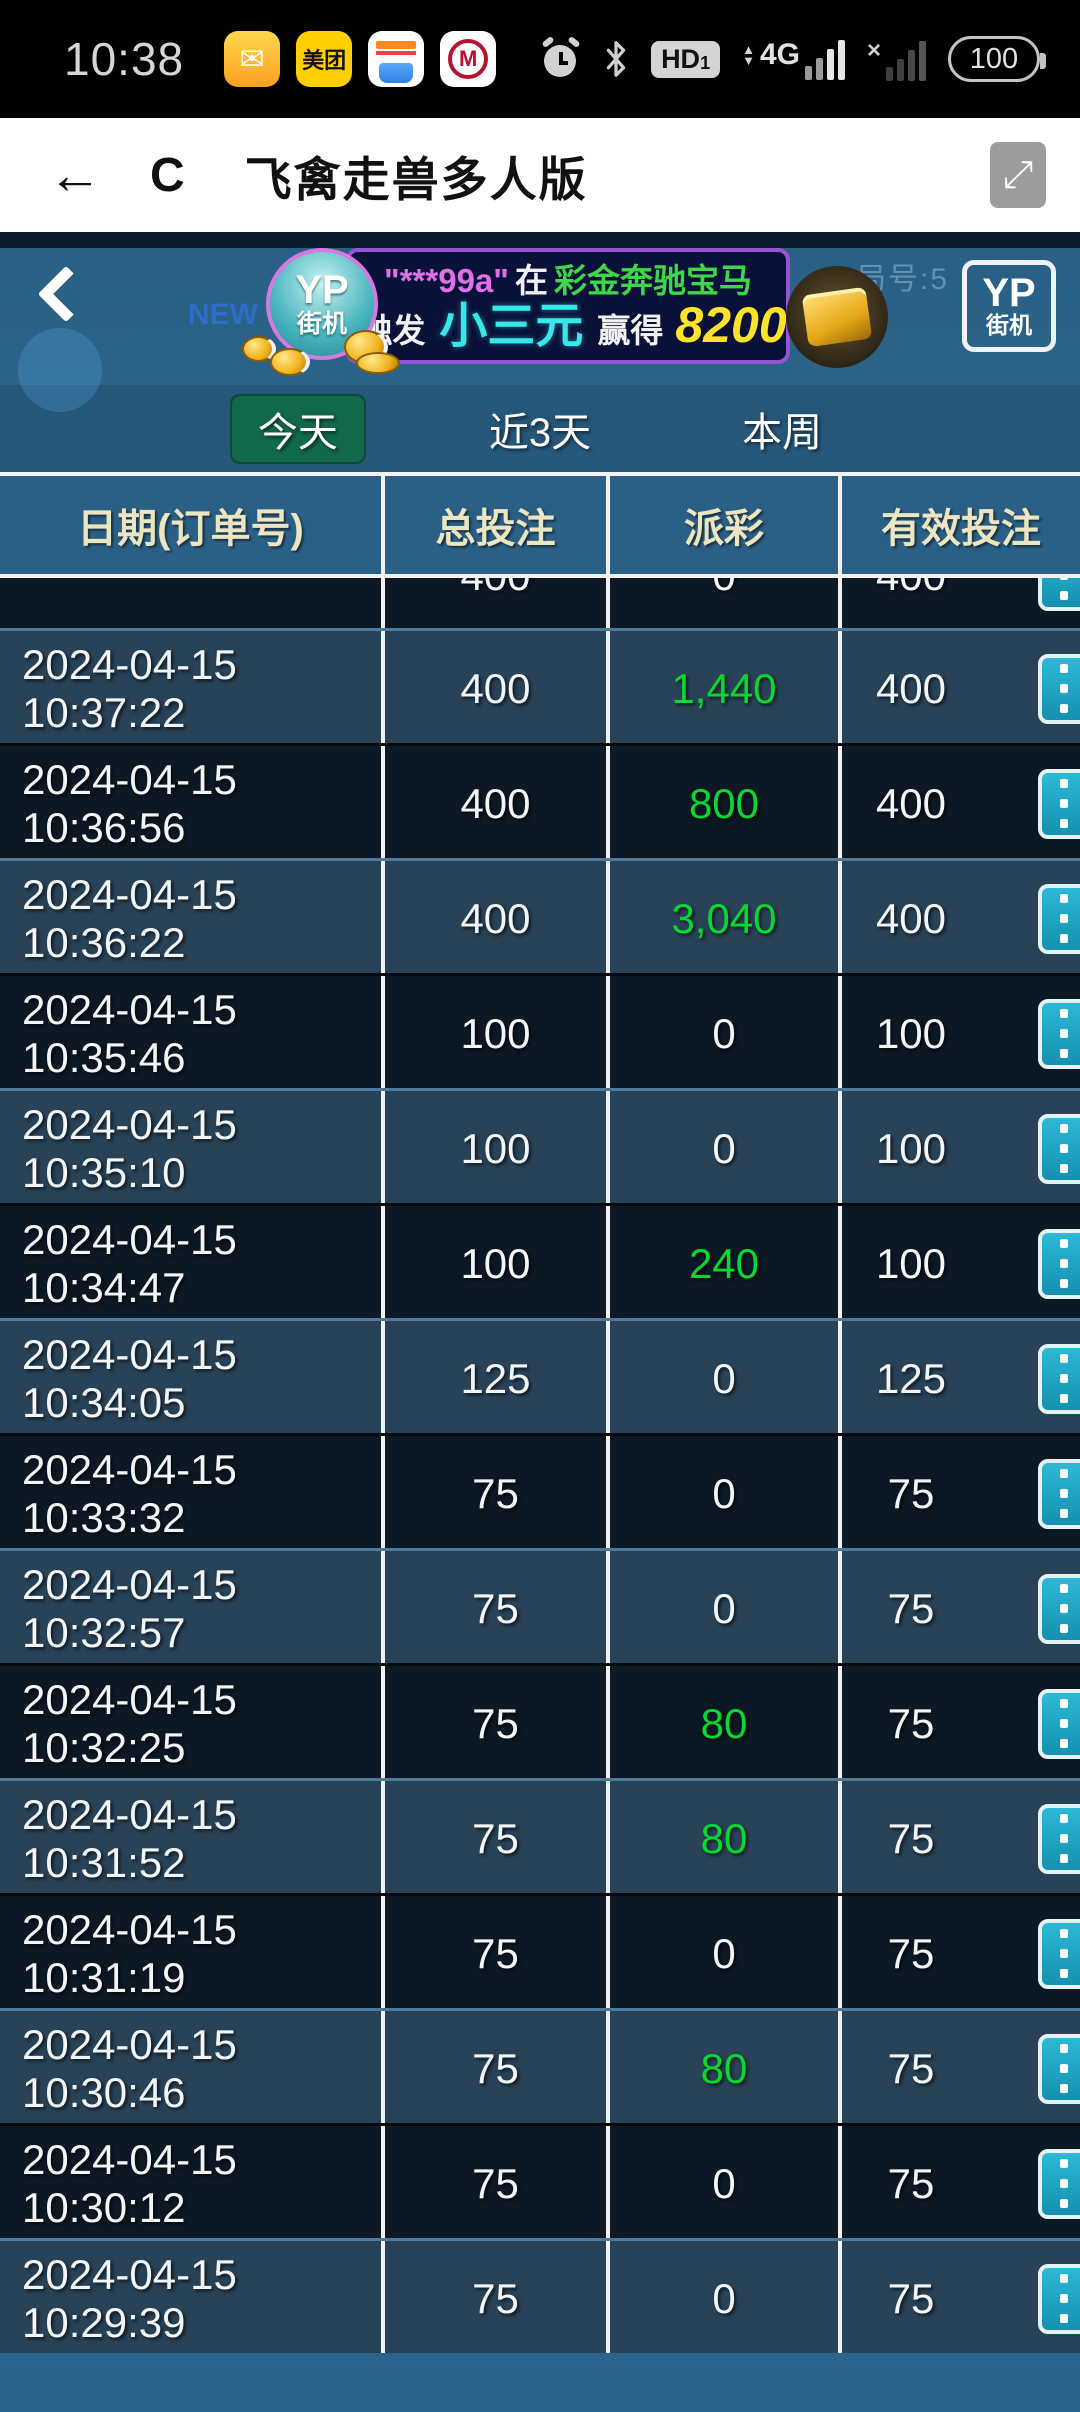 This screenshot has width=1080, height=2412. I want to click on order-date-cell: 2024-04-15 10:32:57, so click(192, 1607).